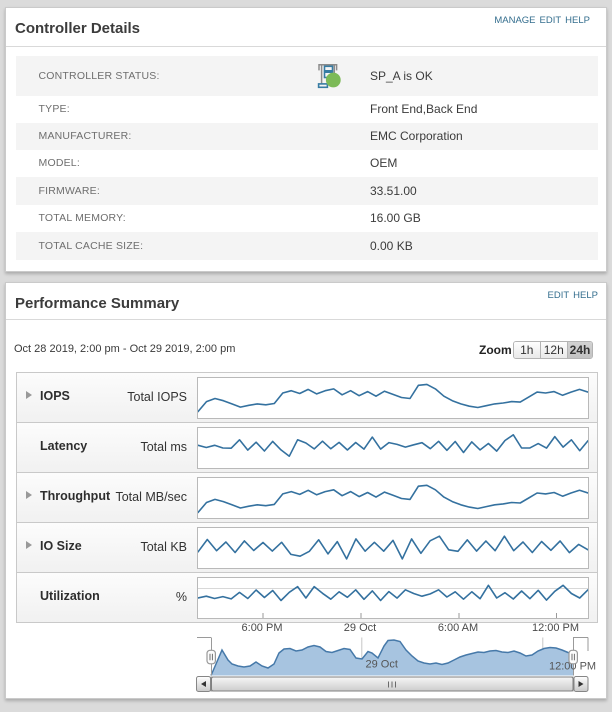 This screenshot has height=712, width=612. What do you see at coordinates (572, 667) in the screenshot?
I see `svg-text: 12:00 PM` at bounding box center [572, 667].